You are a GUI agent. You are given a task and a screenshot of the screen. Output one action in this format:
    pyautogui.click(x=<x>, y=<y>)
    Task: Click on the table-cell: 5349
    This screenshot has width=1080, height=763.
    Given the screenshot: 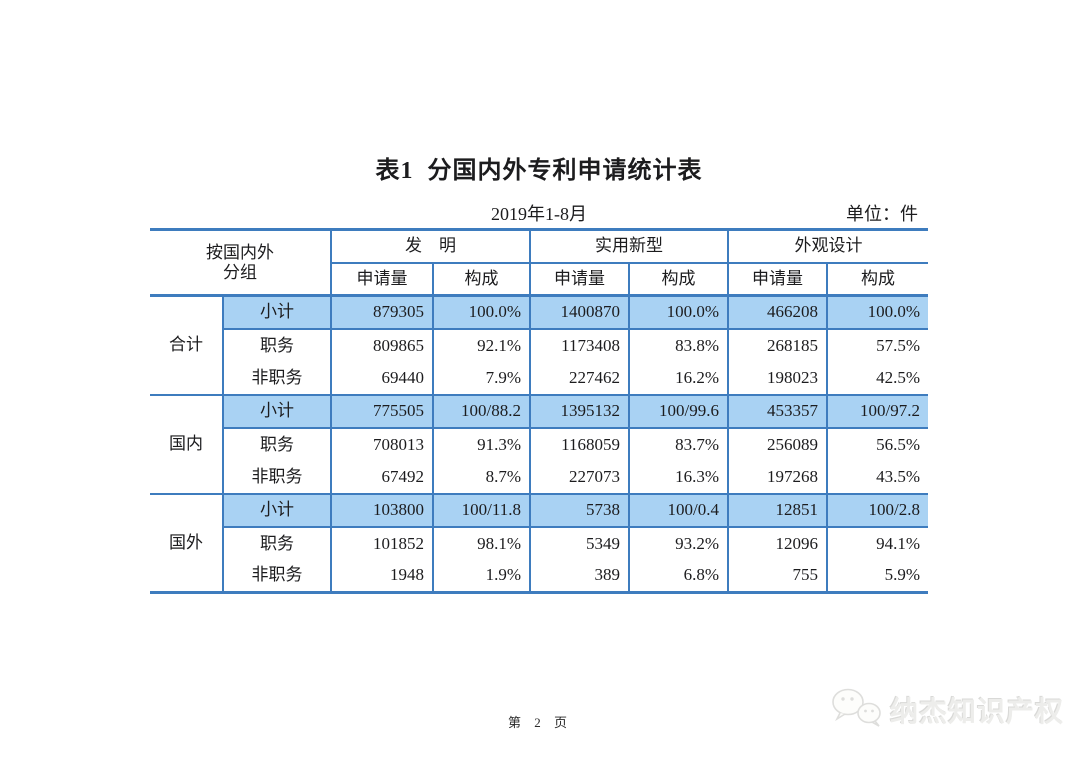 What is the action you would take?
    pyautogui.click(x=579, y=543)
    